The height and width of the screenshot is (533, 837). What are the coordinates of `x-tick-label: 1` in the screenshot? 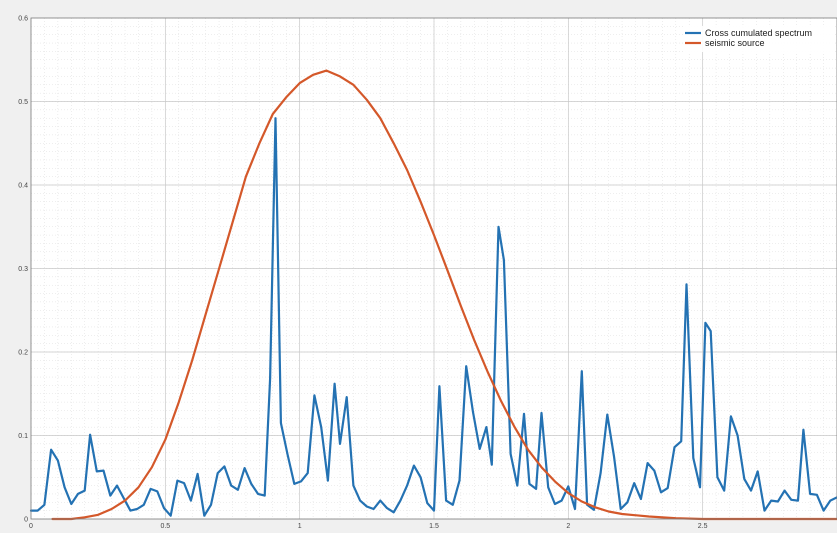 It's located at (300, 526).